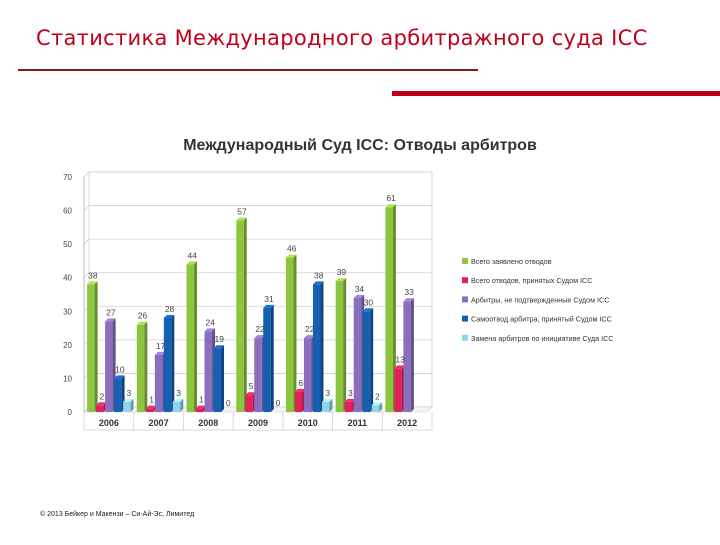 This screenshot has width=720, height=545. Describe the element at coordinates (300, 383) in the screenshot. I see `data-label: 6` at that location.